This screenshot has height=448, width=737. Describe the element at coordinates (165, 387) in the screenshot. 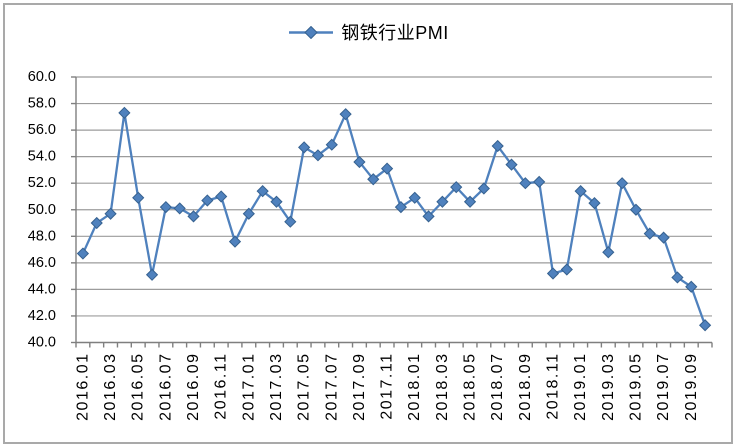

I see `x-axis-label: 2016.07` at that location.